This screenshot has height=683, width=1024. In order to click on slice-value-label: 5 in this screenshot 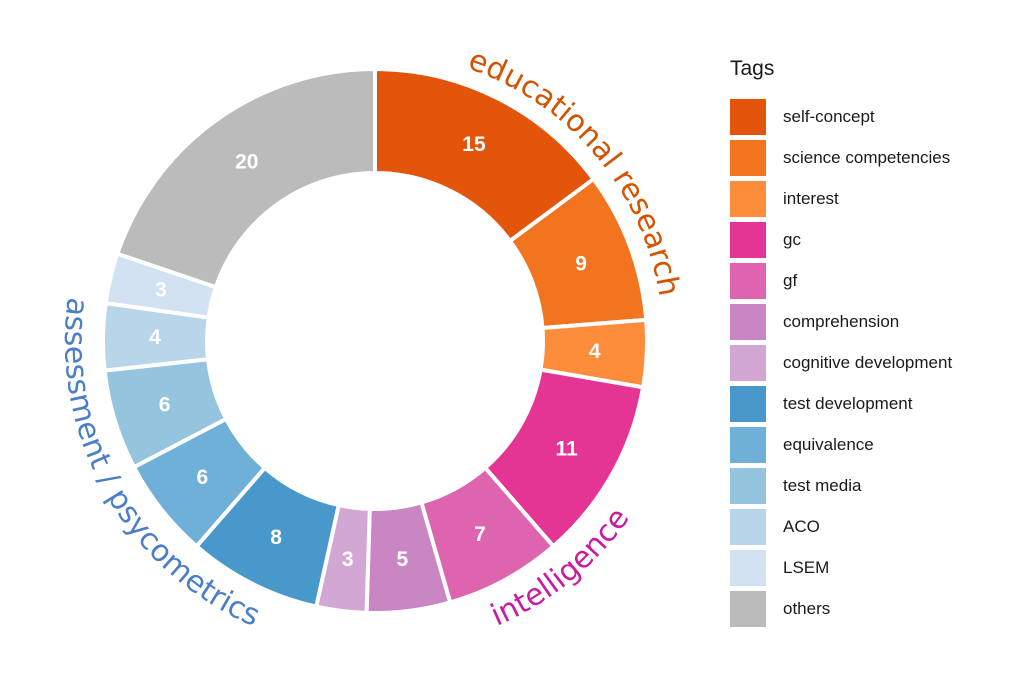, I will do `click(402, 559)`.